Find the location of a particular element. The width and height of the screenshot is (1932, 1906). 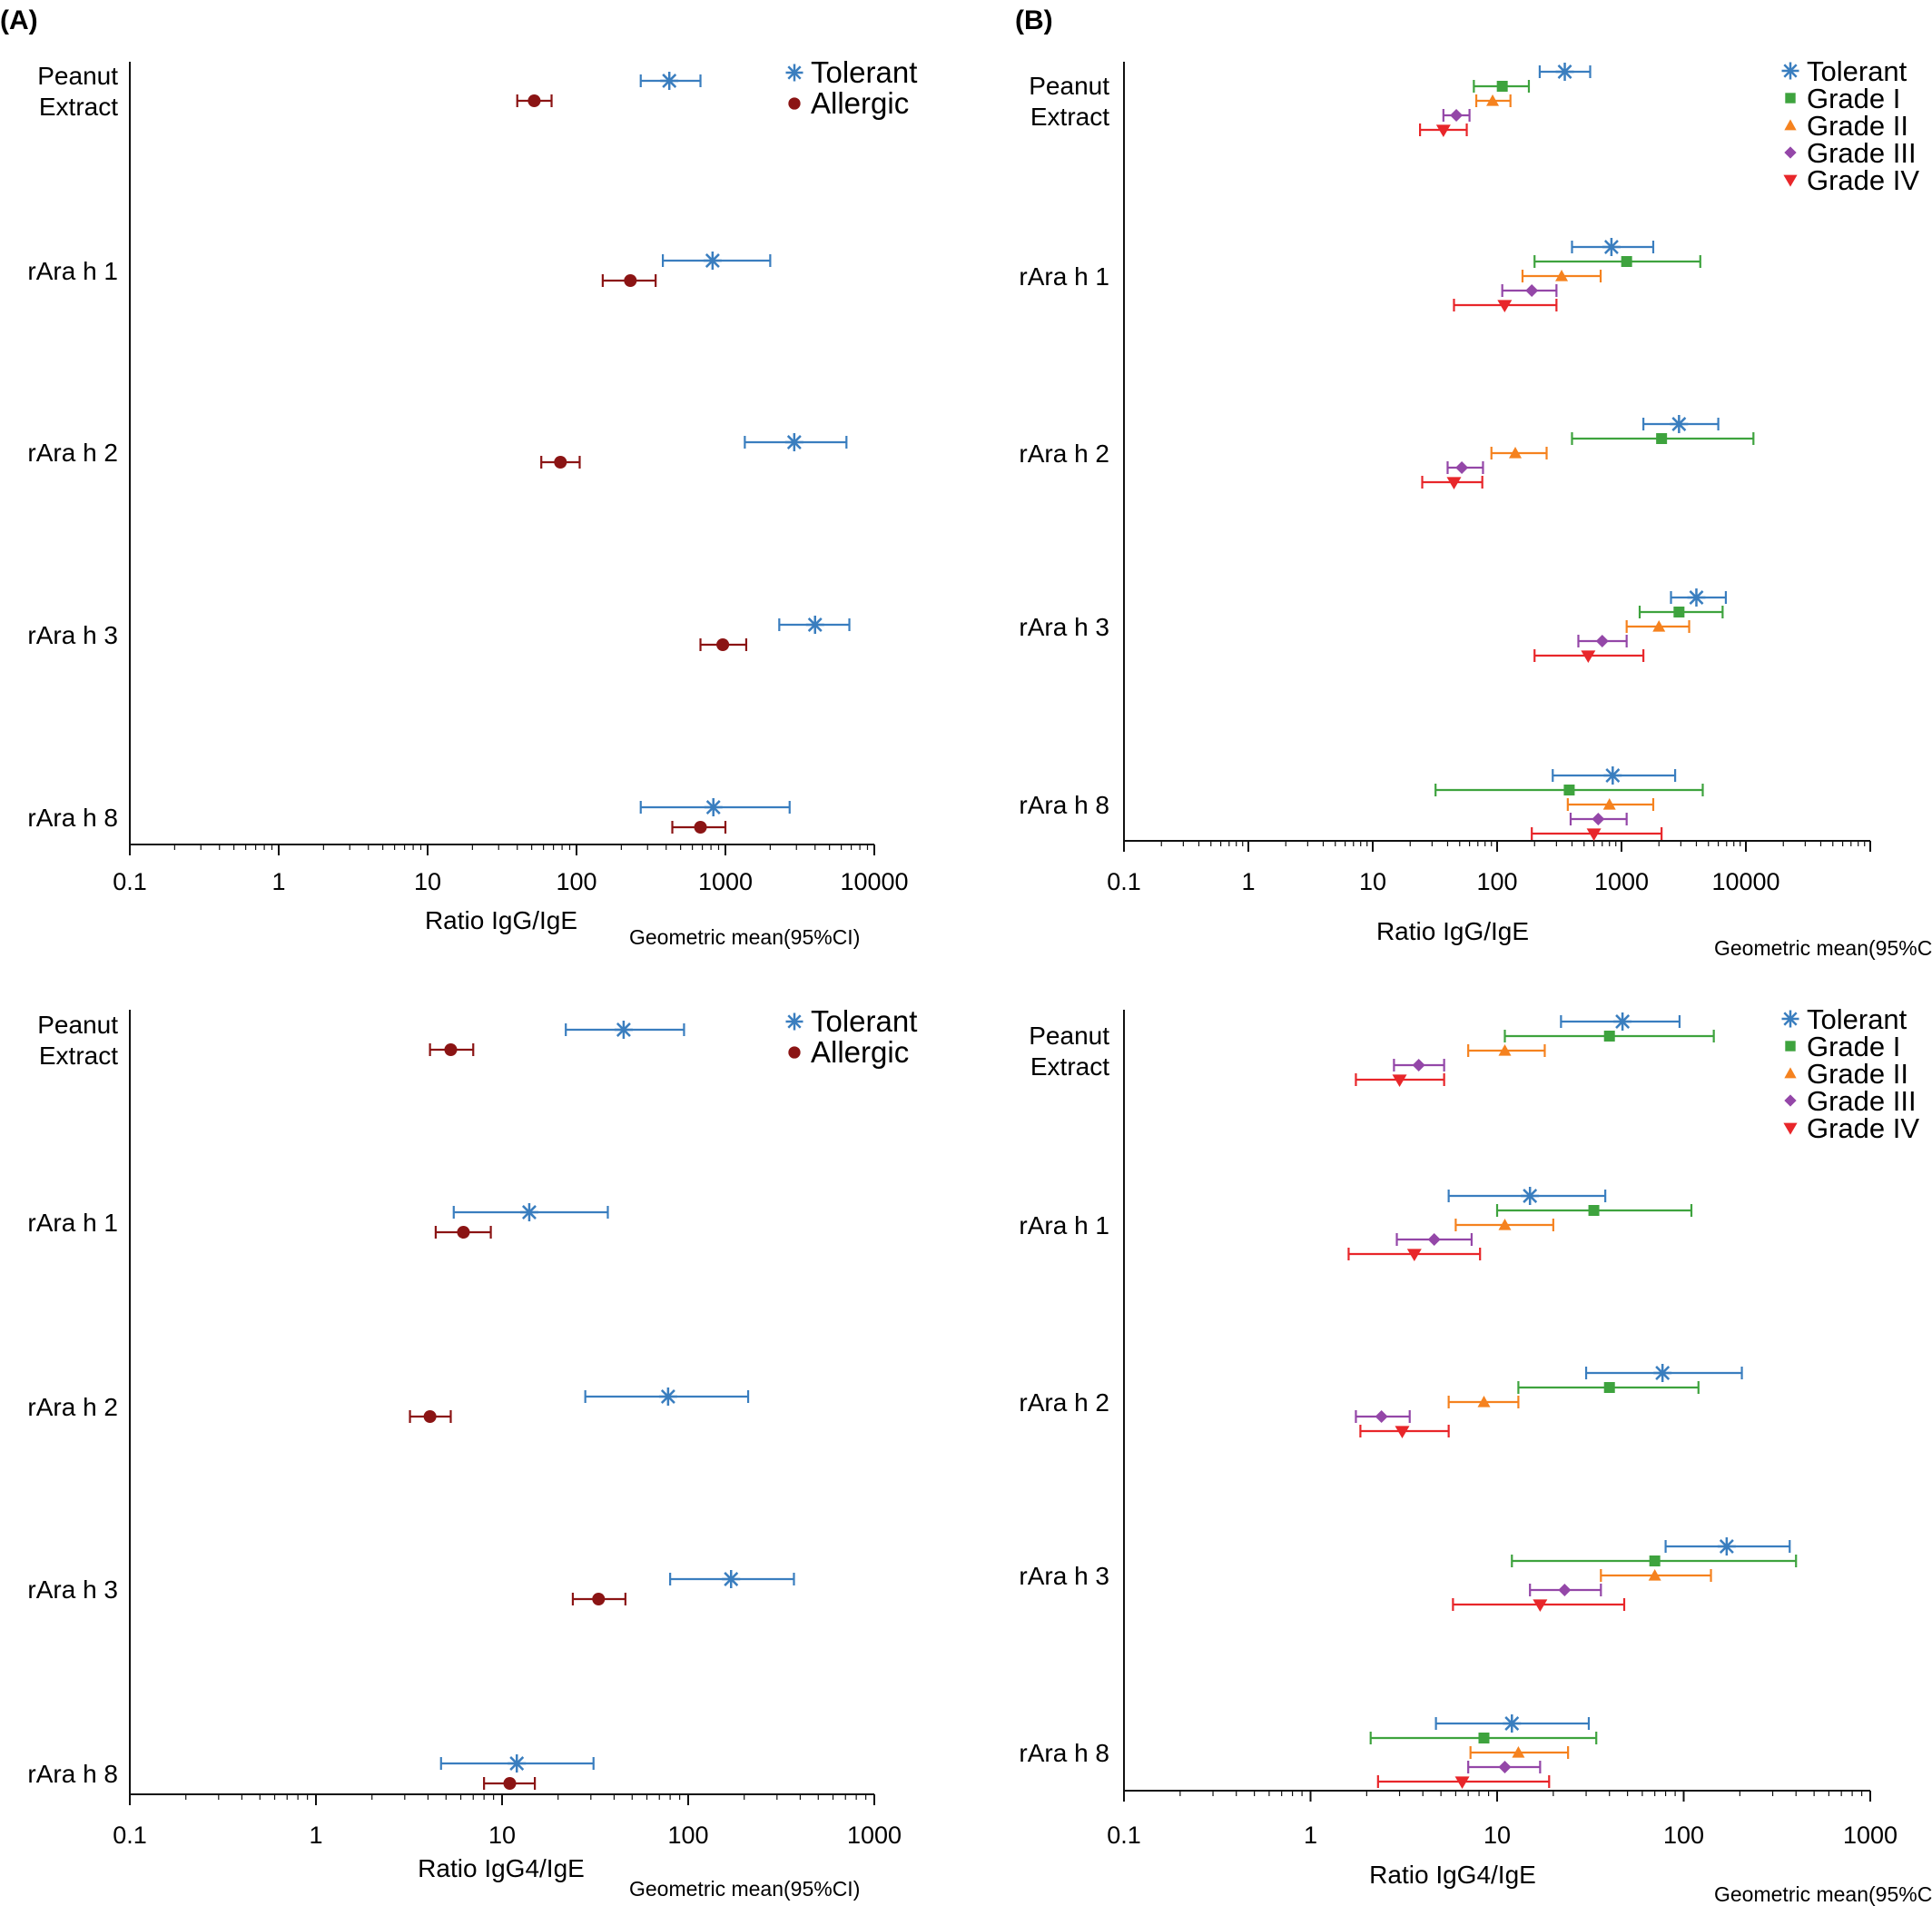

series-grade-ii is located at coordinates (1579, 1401).